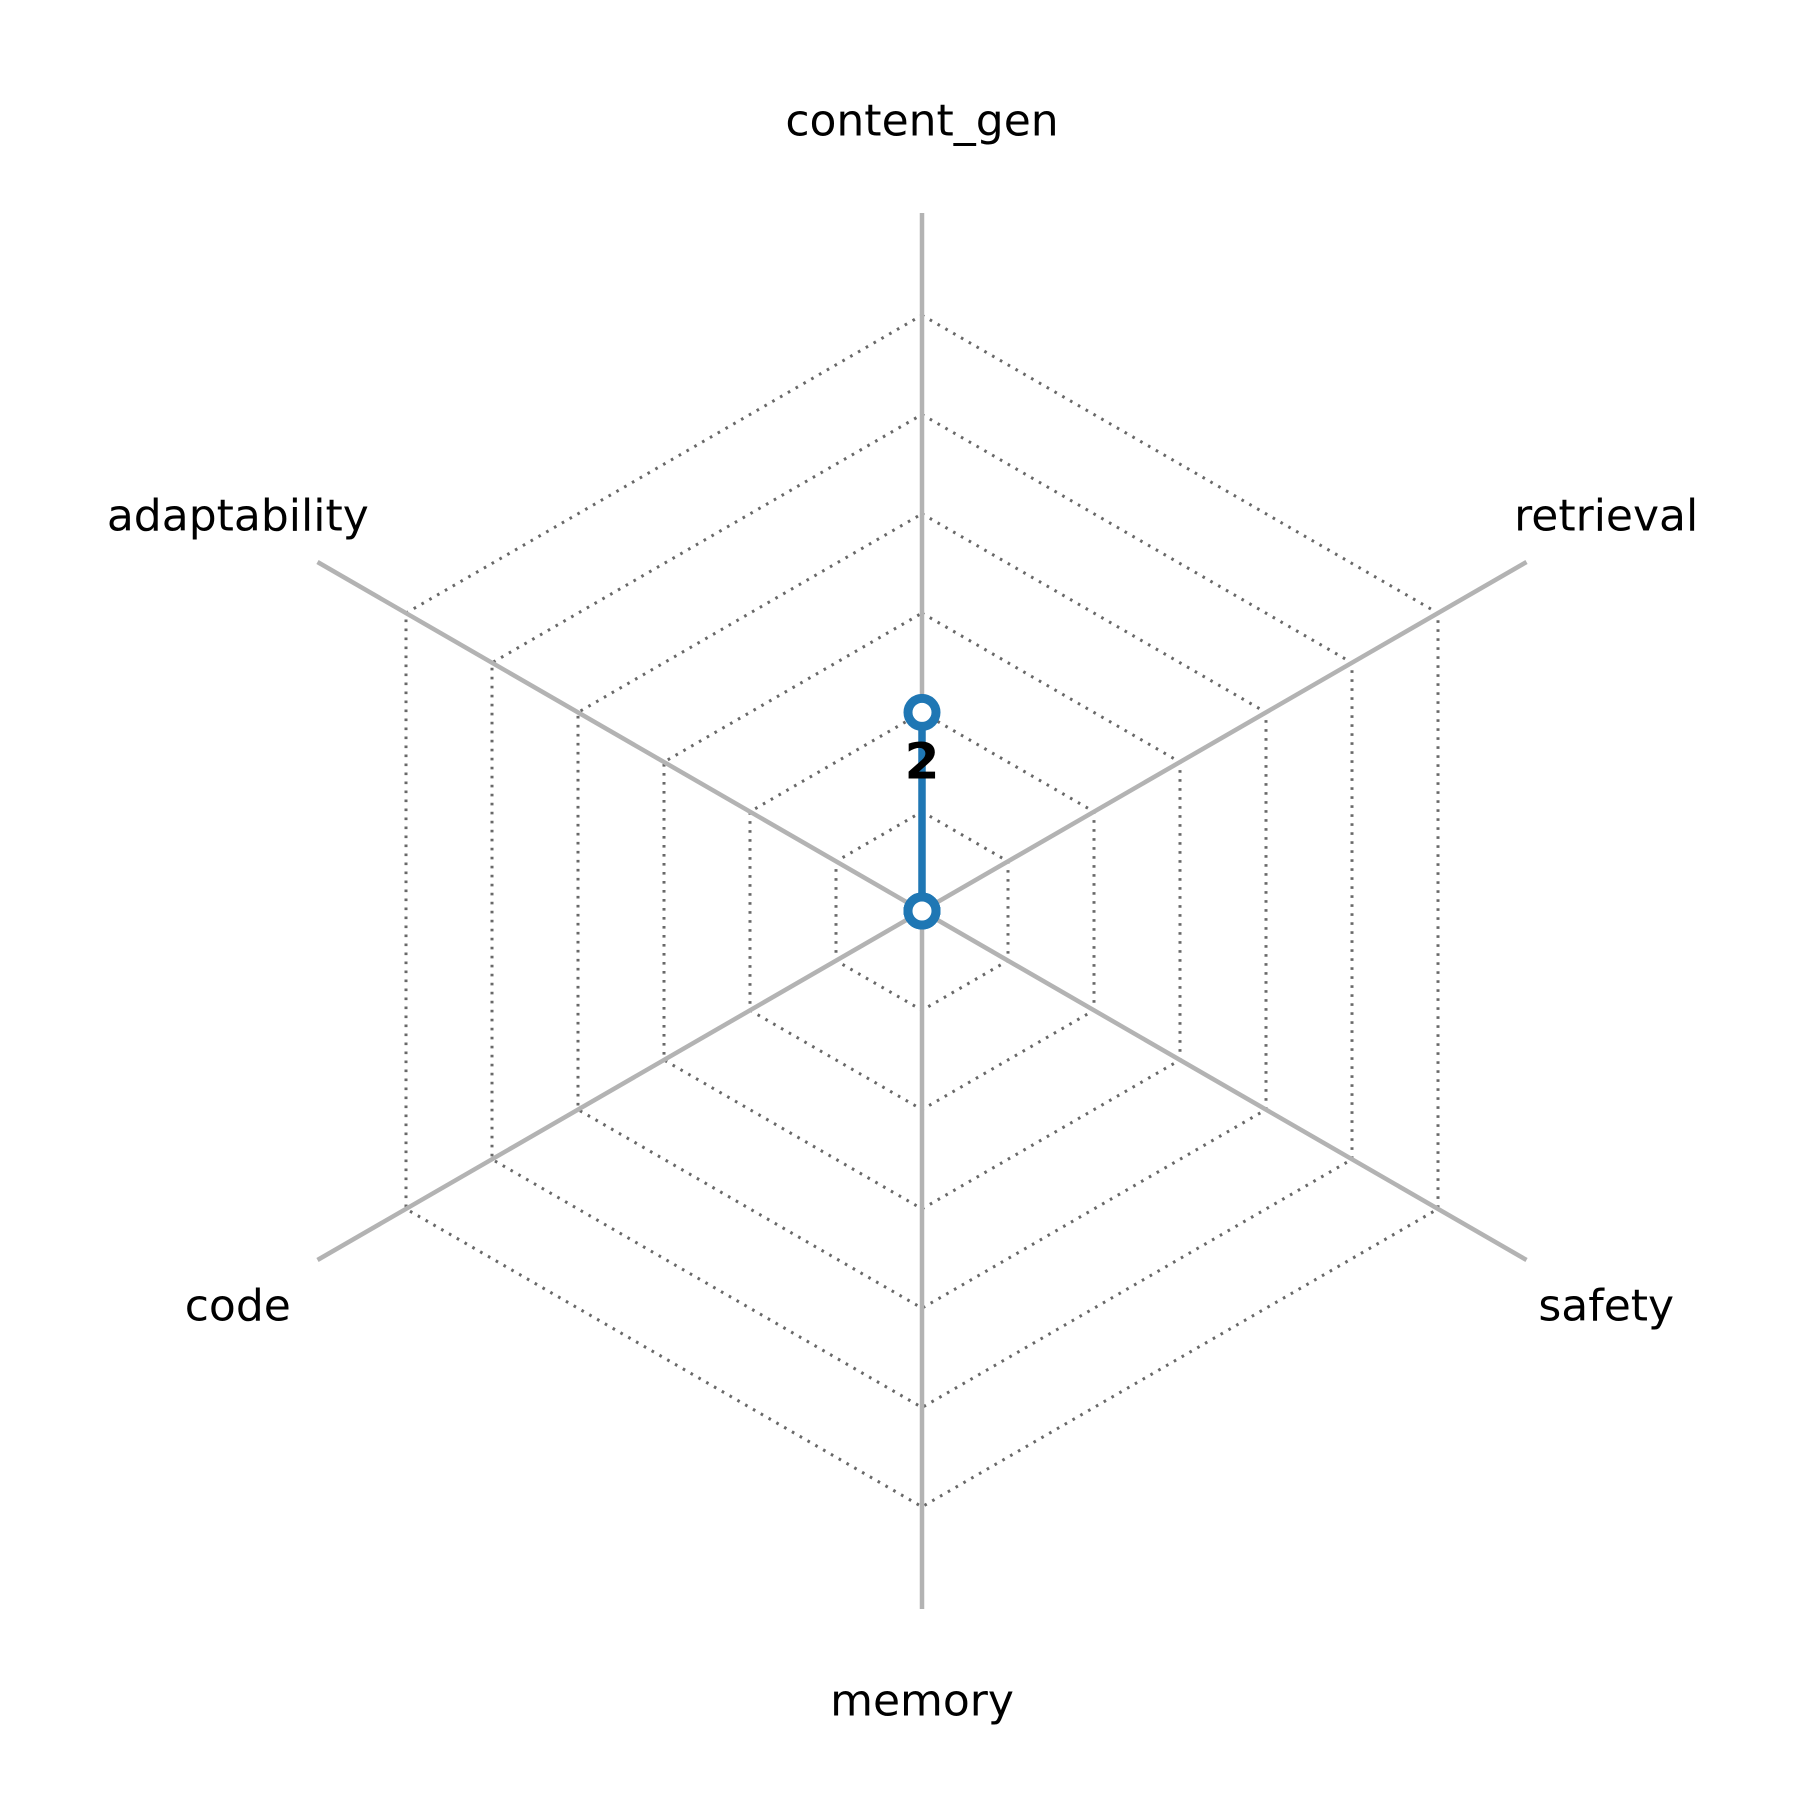 Image resolution: width=1800 pixels, height=1800 pixels. What do you see at coordinates (922, 761) in the screenshot?
I see `data-point-value-label: 2` at bounding box center [922, 761].